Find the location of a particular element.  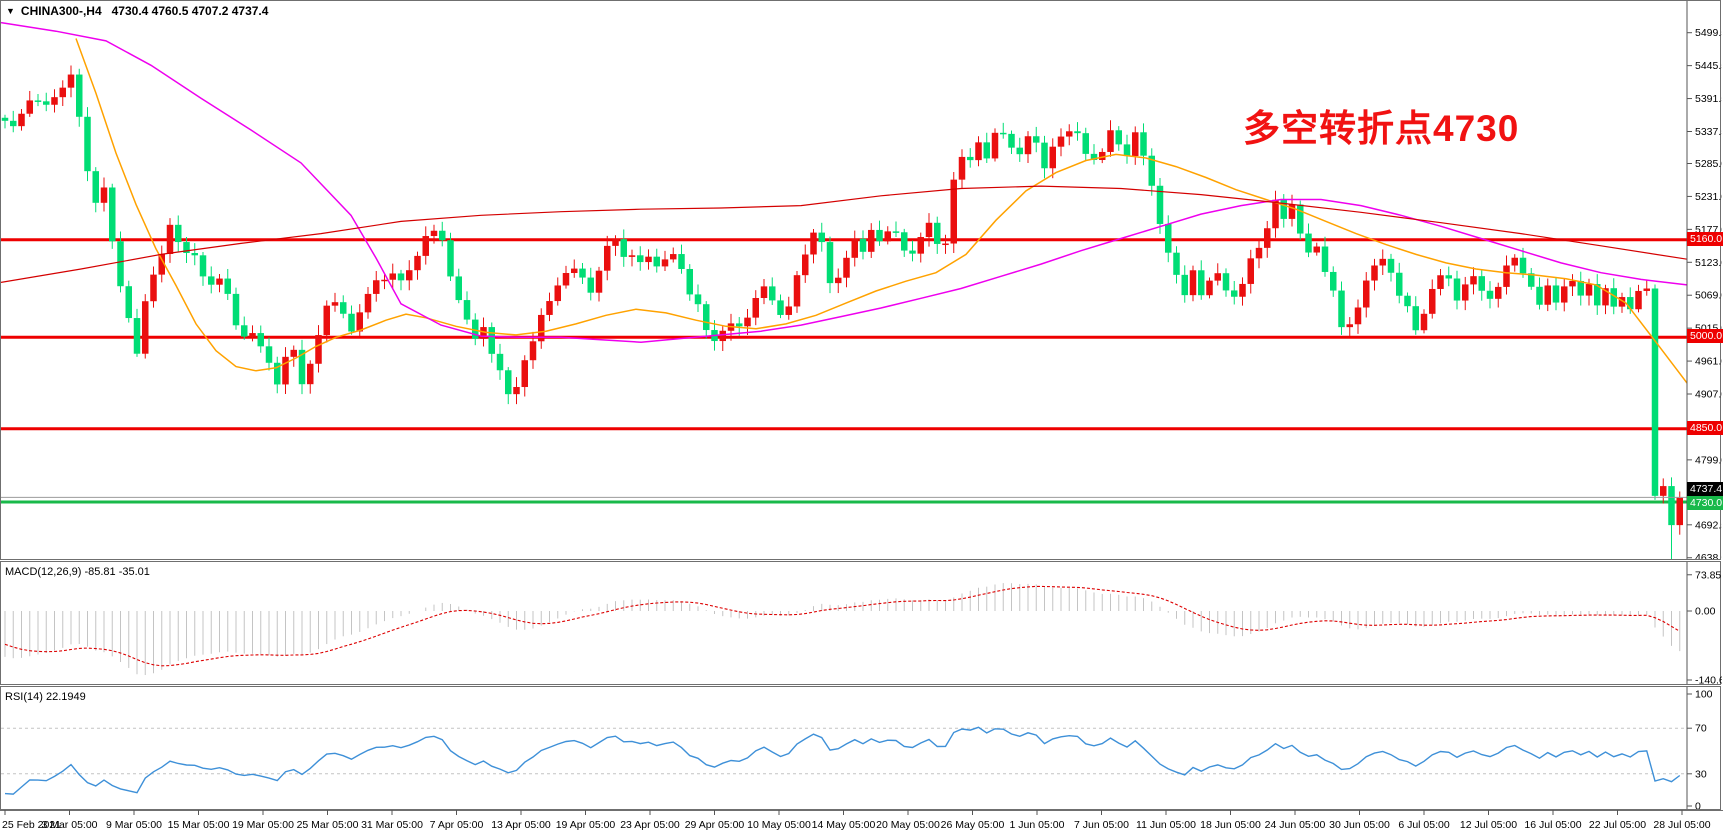

svg-text: 19 Mar 05:00 is located at coordinates (263, 825).